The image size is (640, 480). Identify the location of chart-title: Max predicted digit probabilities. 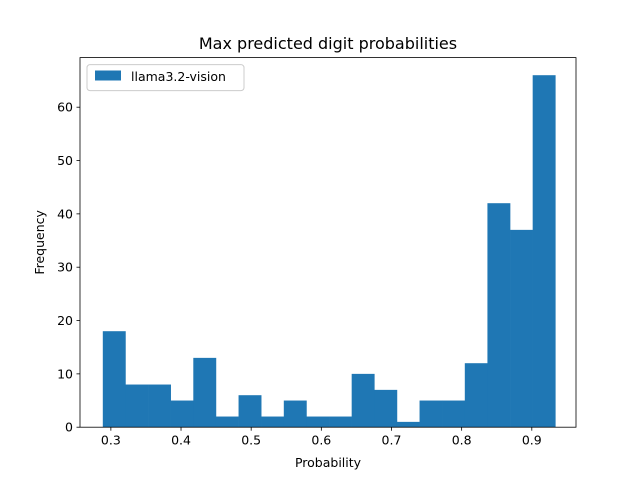
(328, 43).